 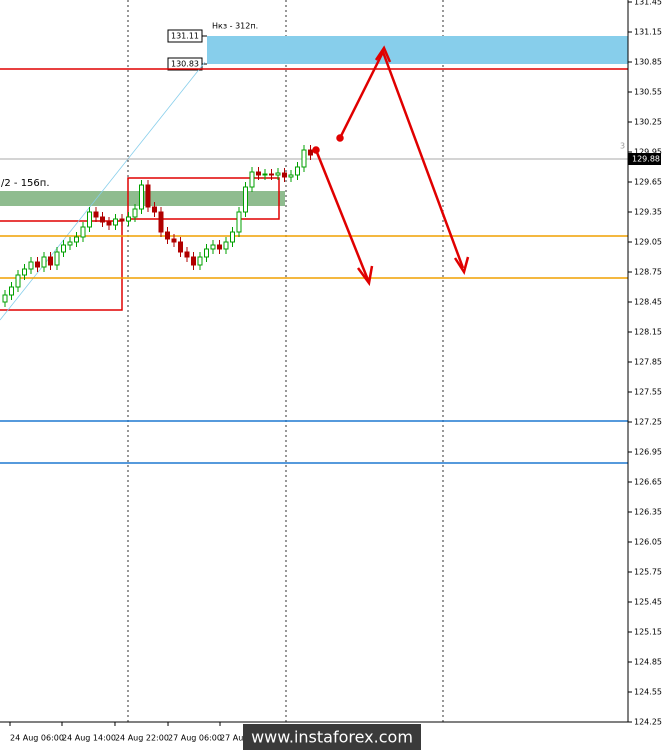 I want to click on x-tick-label: 24 Aug 22:00, so click(x=142, y=738).